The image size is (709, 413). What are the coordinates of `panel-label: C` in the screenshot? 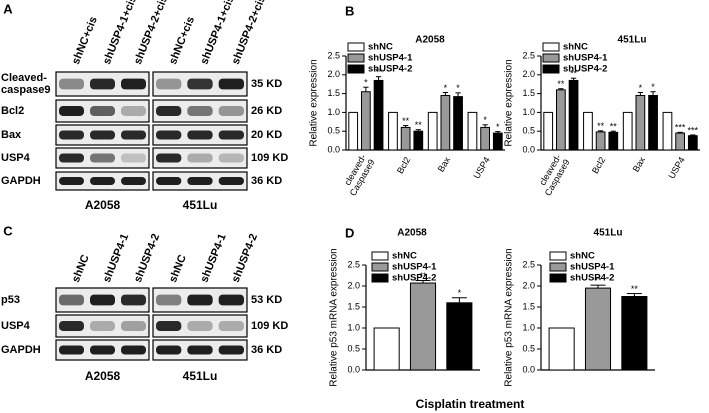 It's located at (8, 230).